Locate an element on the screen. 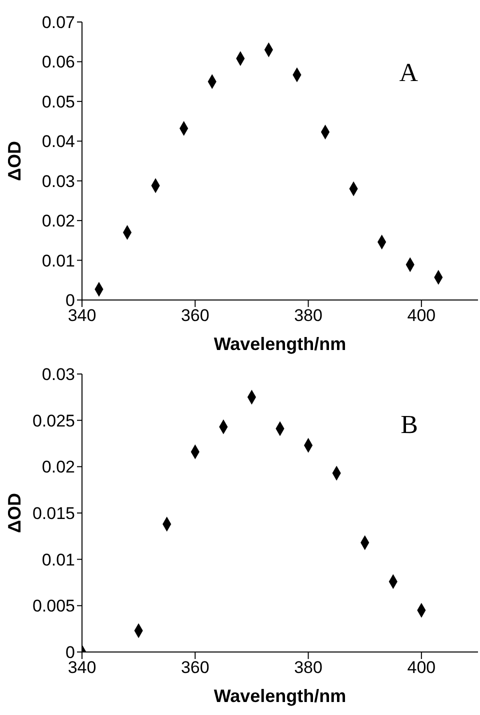 The width and height of the screenshot is (480, 715). annotation: B is located at coordinates (409, 425).